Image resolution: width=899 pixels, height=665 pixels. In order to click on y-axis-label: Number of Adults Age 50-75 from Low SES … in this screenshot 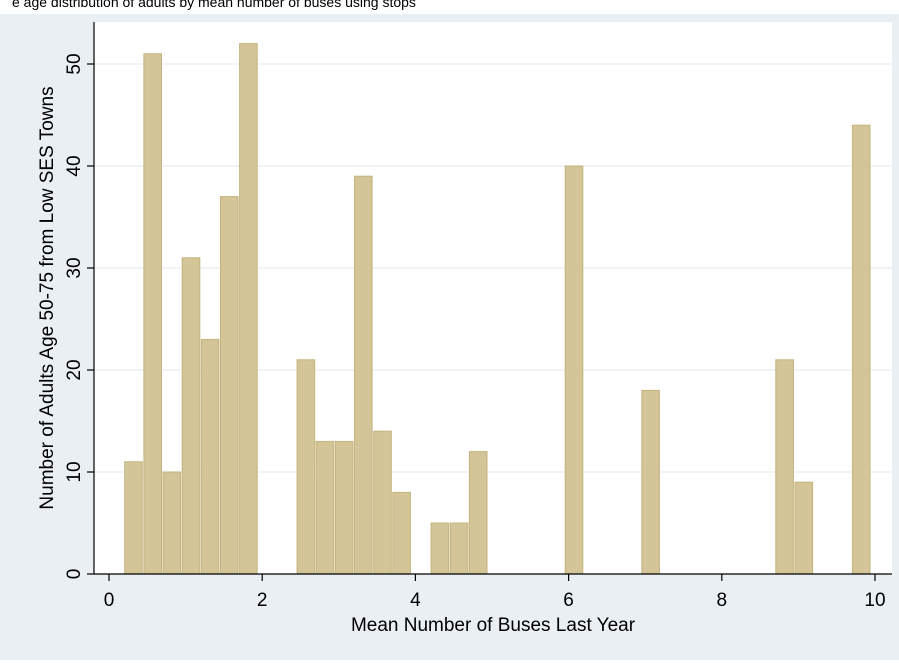, I will do `click(47, 297)`.